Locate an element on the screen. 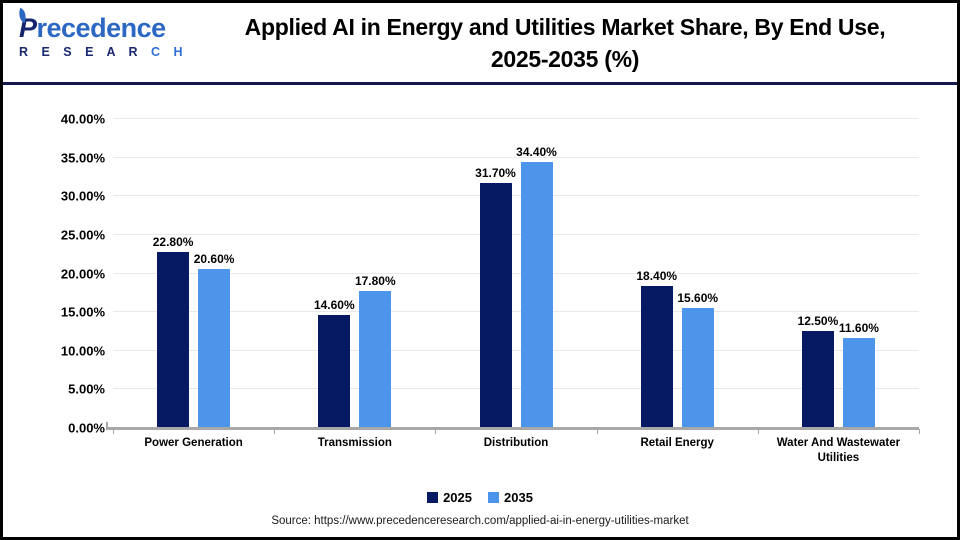  bar-group: 18.40% 15.60% is located at coordinates (677, 273).